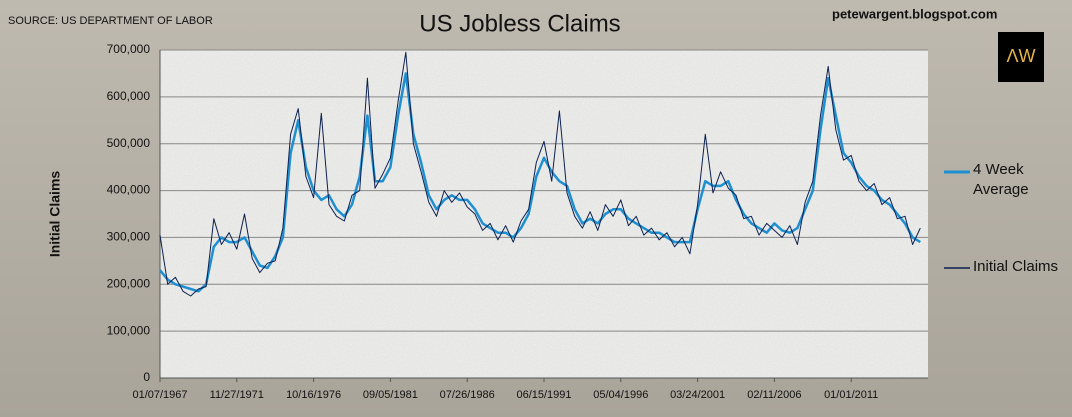  Describe the element at coordinates (129, 143) in the screenshot. I see `y-tick-label: 500,000` at that location.